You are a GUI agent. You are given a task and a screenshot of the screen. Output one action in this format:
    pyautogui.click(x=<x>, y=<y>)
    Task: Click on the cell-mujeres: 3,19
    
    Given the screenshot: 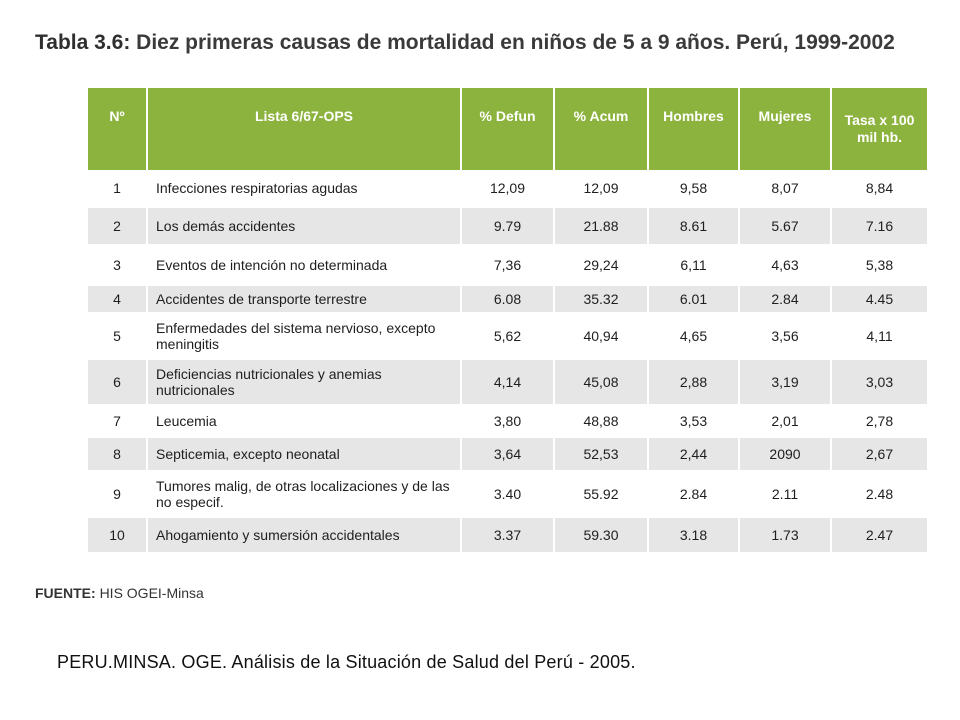 What is the action you would take?
    pyautogui.click(x=786, y=383)
    